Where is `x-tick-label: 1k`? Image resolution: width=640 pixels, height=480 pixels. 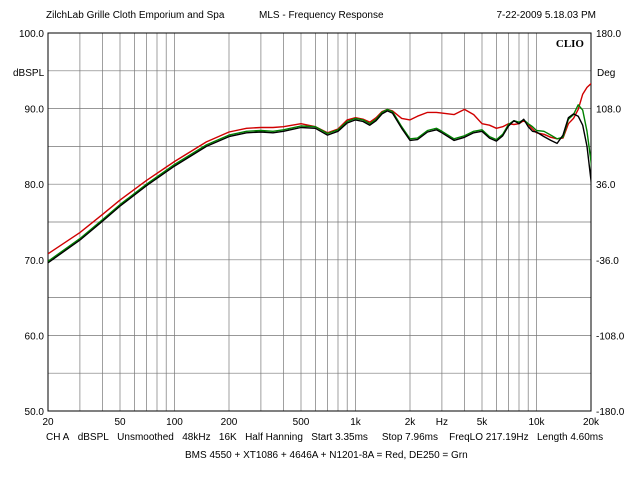
x-tick-label: 1k is located at coordinates (356, 422).